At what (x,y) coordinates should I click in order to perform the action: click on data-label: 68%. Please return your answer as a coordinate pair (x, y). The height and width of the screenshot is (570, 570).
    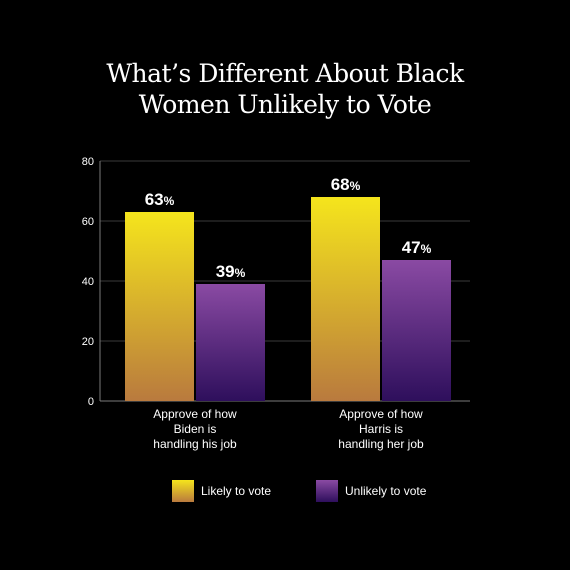
    Looking at the image, I should click on (346, 184).